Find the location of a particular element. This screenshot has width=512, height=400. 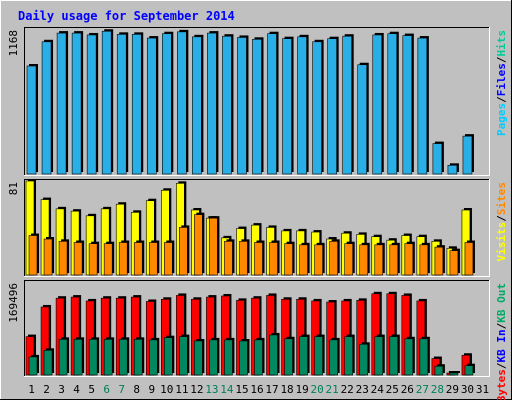

legend-entry: KB In is located at coordinates (501, 345).